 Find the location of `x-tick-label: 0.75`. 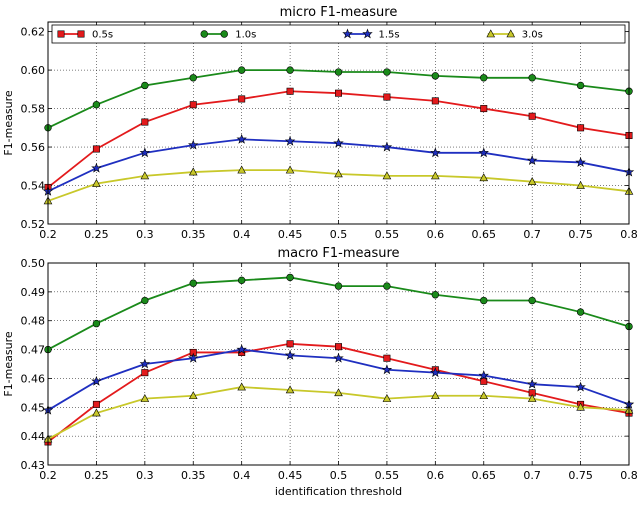

x-tick-label: 0.75 is located at coordinates (580, 475).